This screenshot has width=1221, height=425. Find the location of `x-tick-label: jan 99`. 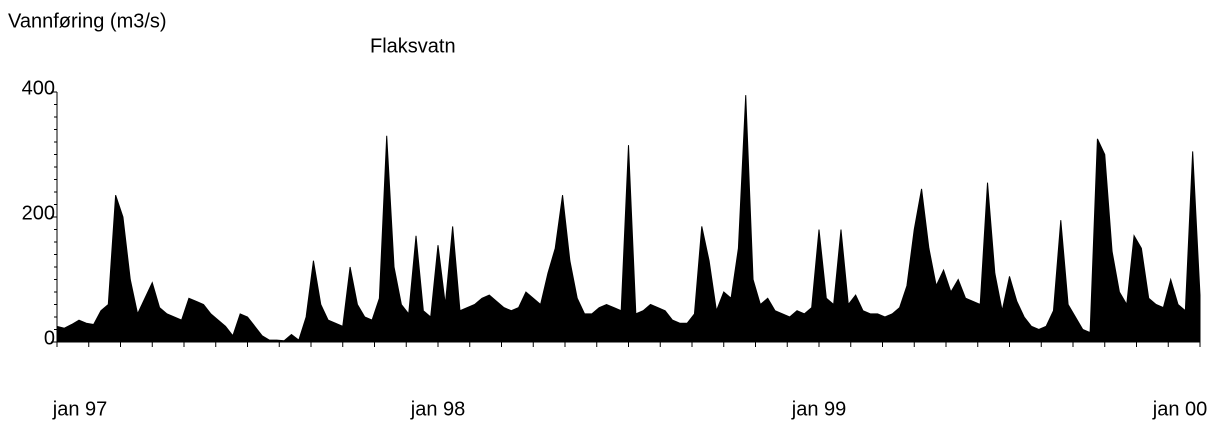

x-tick-label: jan 99 is located at coordinates (819, 409).